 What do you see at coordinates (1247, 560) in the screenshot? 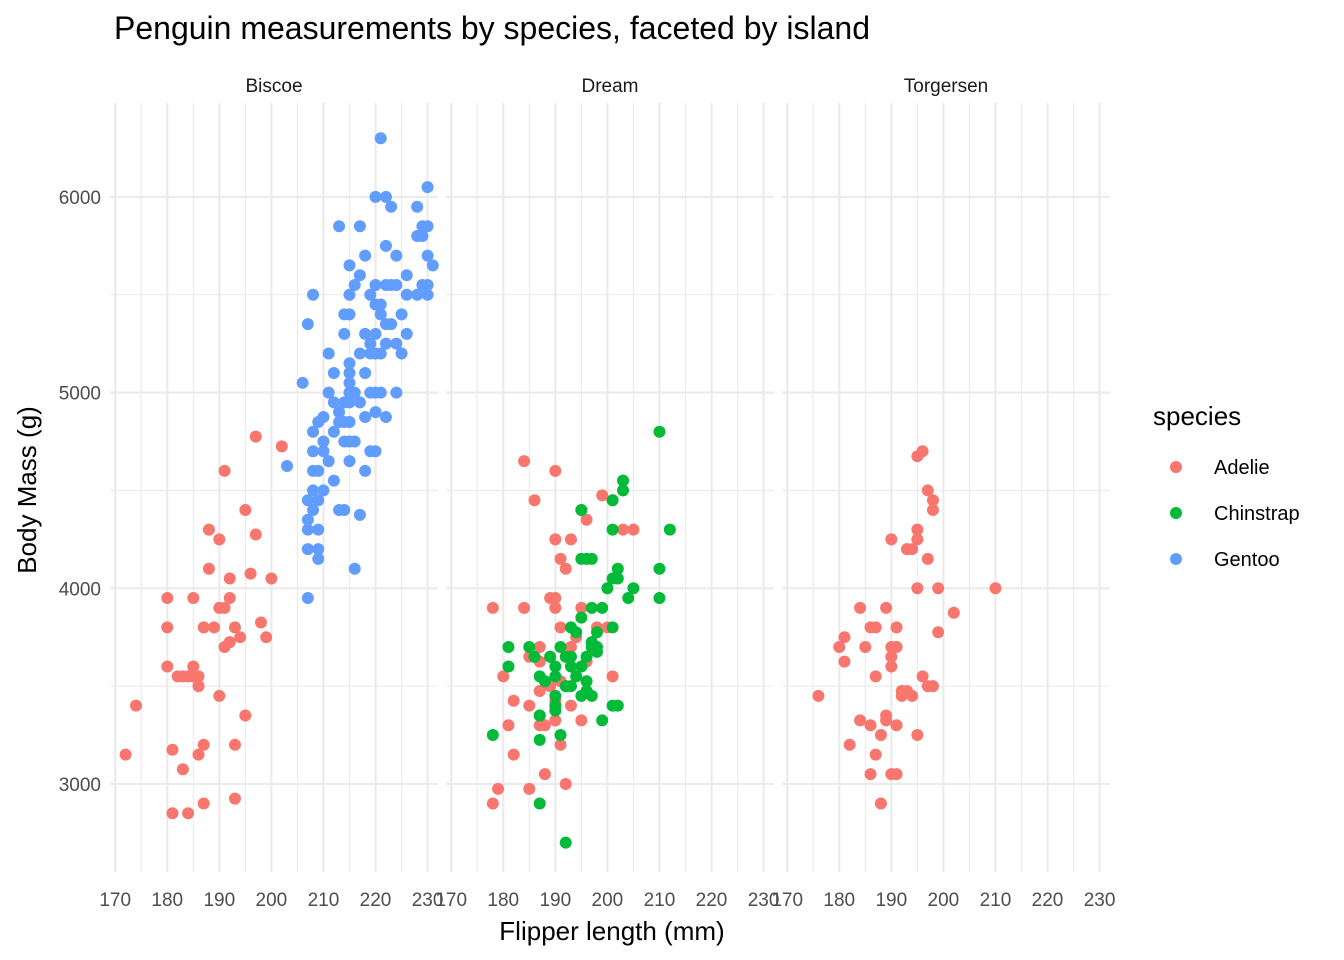
I see `legend-label: Gentoo` at bounding box center [1247, 560].